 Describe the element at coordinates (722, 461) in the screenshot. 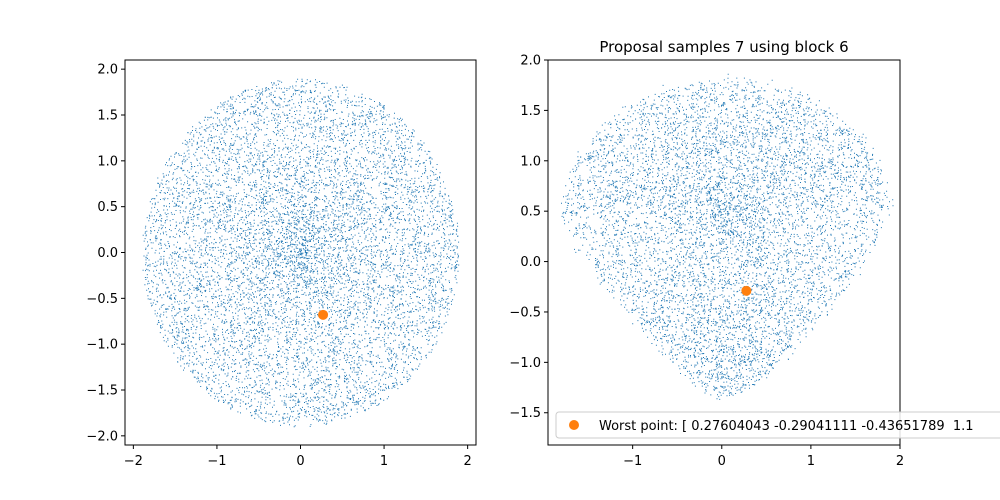

I see `right-x-tick-label: 0` at that location.